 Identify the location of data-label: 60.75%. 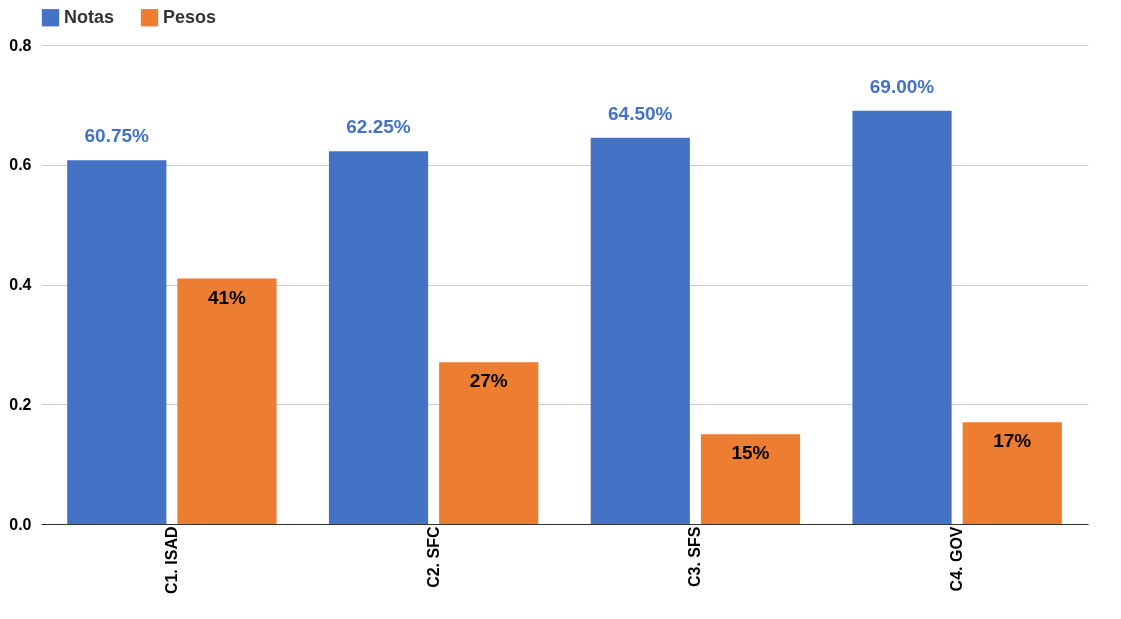
(117, 136).